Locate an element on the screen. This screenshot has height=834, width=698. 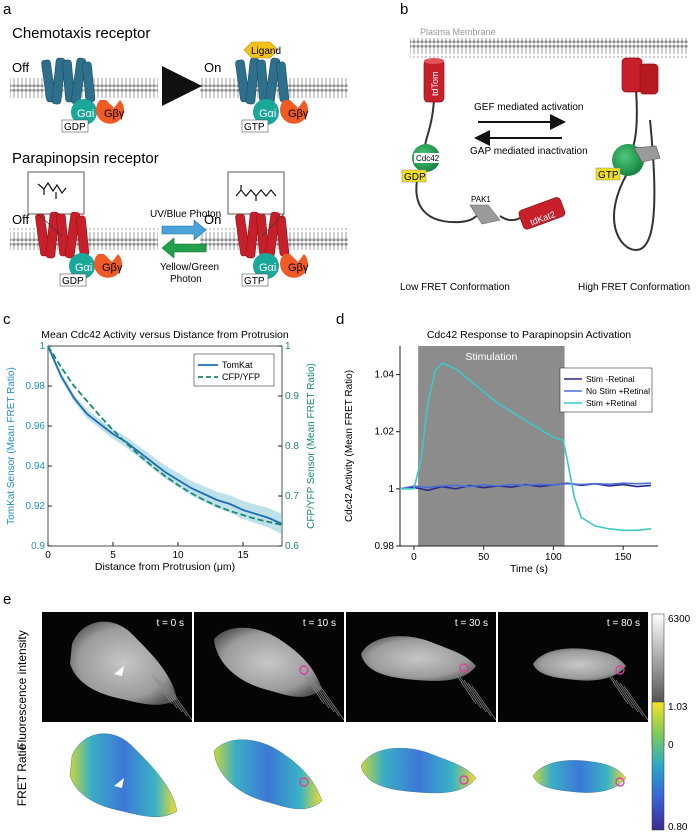
series-line-stimretinal is located at coordinates (526, 447).